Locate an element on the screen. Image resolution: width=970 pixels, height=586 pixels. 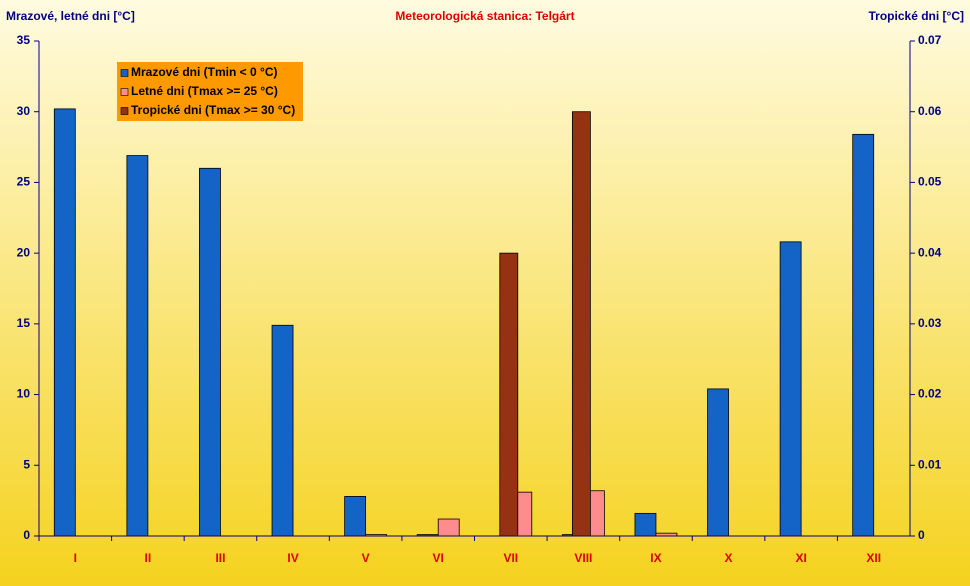
x-tick-label: XII is located at coordinates (873, 558).